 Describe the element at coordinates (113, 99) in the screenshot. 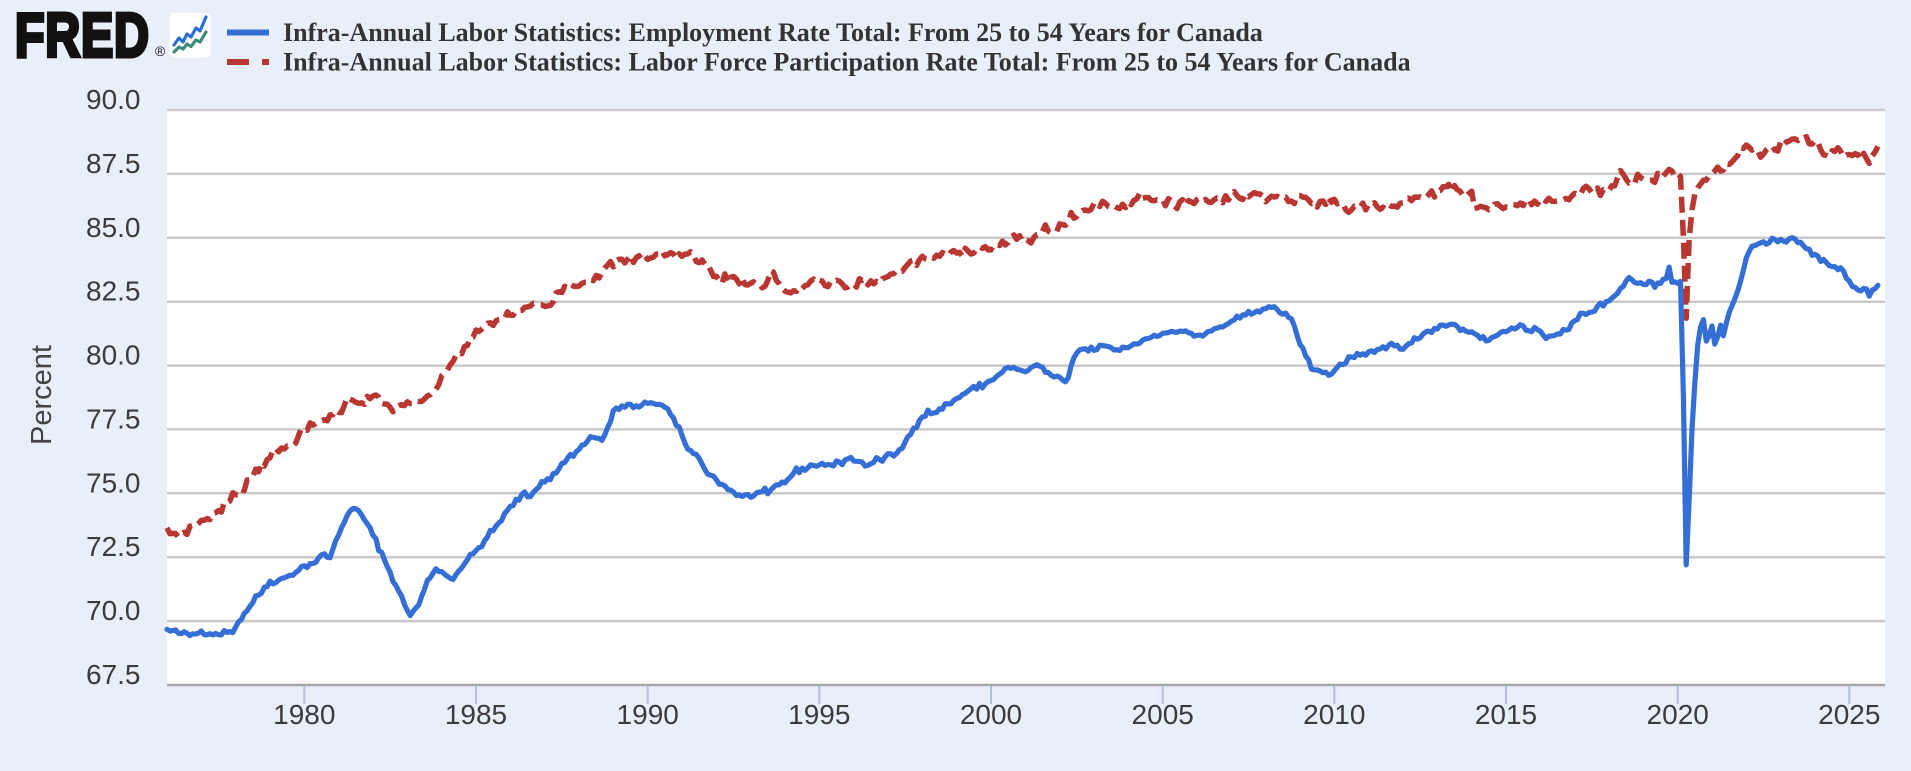

I see `svg-text: 90.0` at that location.